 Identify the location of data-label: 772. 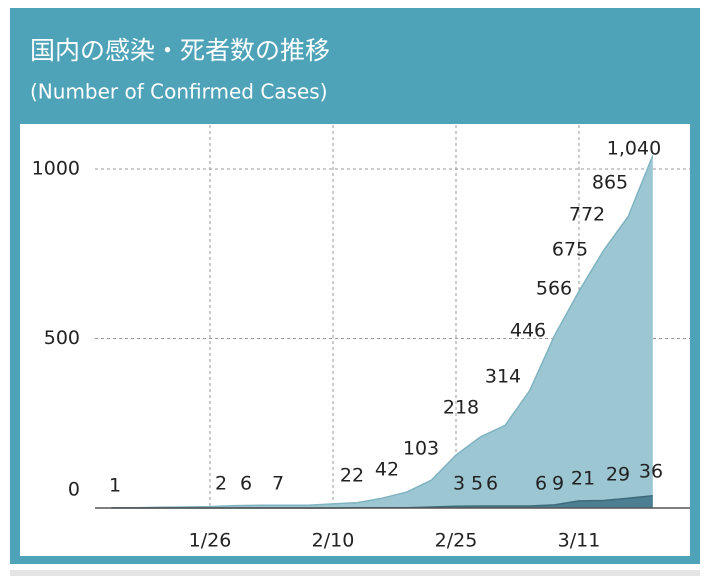
(587, 215).